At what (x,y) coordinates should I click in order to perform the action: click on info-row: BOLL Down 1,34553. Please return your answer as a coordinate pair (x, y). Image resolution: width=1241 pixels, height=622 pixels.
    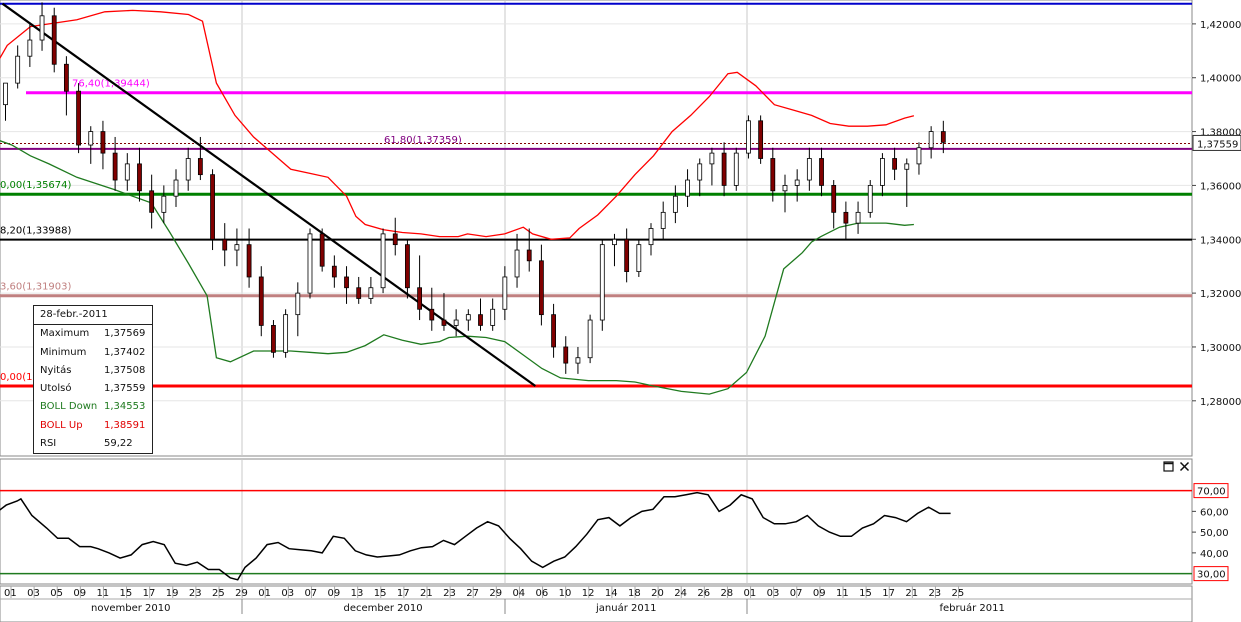
    Looking at the image, I should click on (93, 407).